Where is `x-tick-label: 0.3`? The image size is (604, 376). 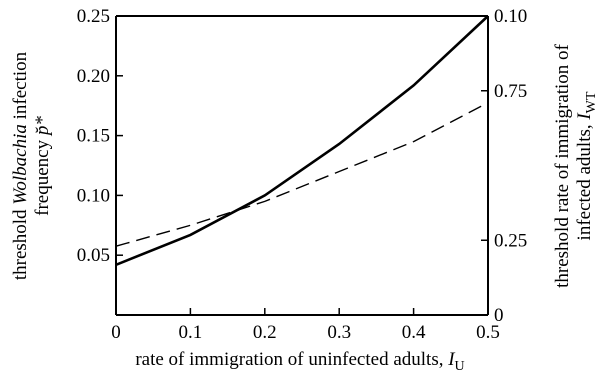 x-tick-label: 0.3 is located at coordinates (339, 332).